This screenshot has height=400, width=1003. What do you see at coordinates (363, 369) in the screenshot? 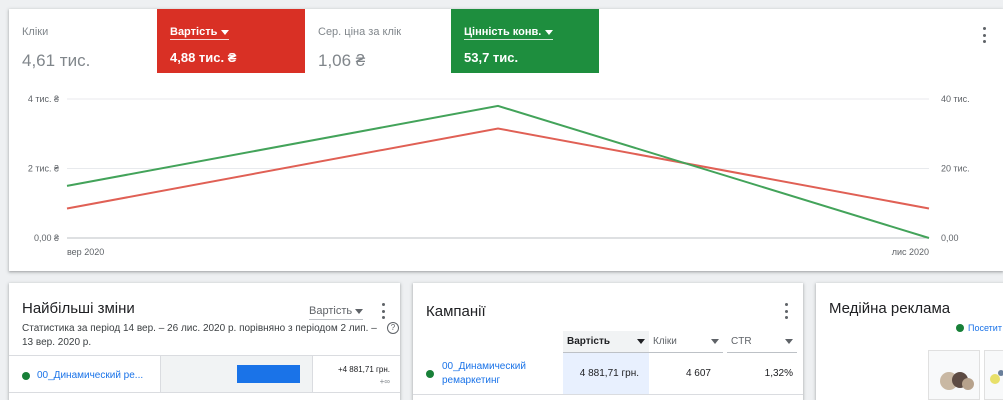
I see `change-amount: +4 881,71 грн.` at bounding box center [363, 369].